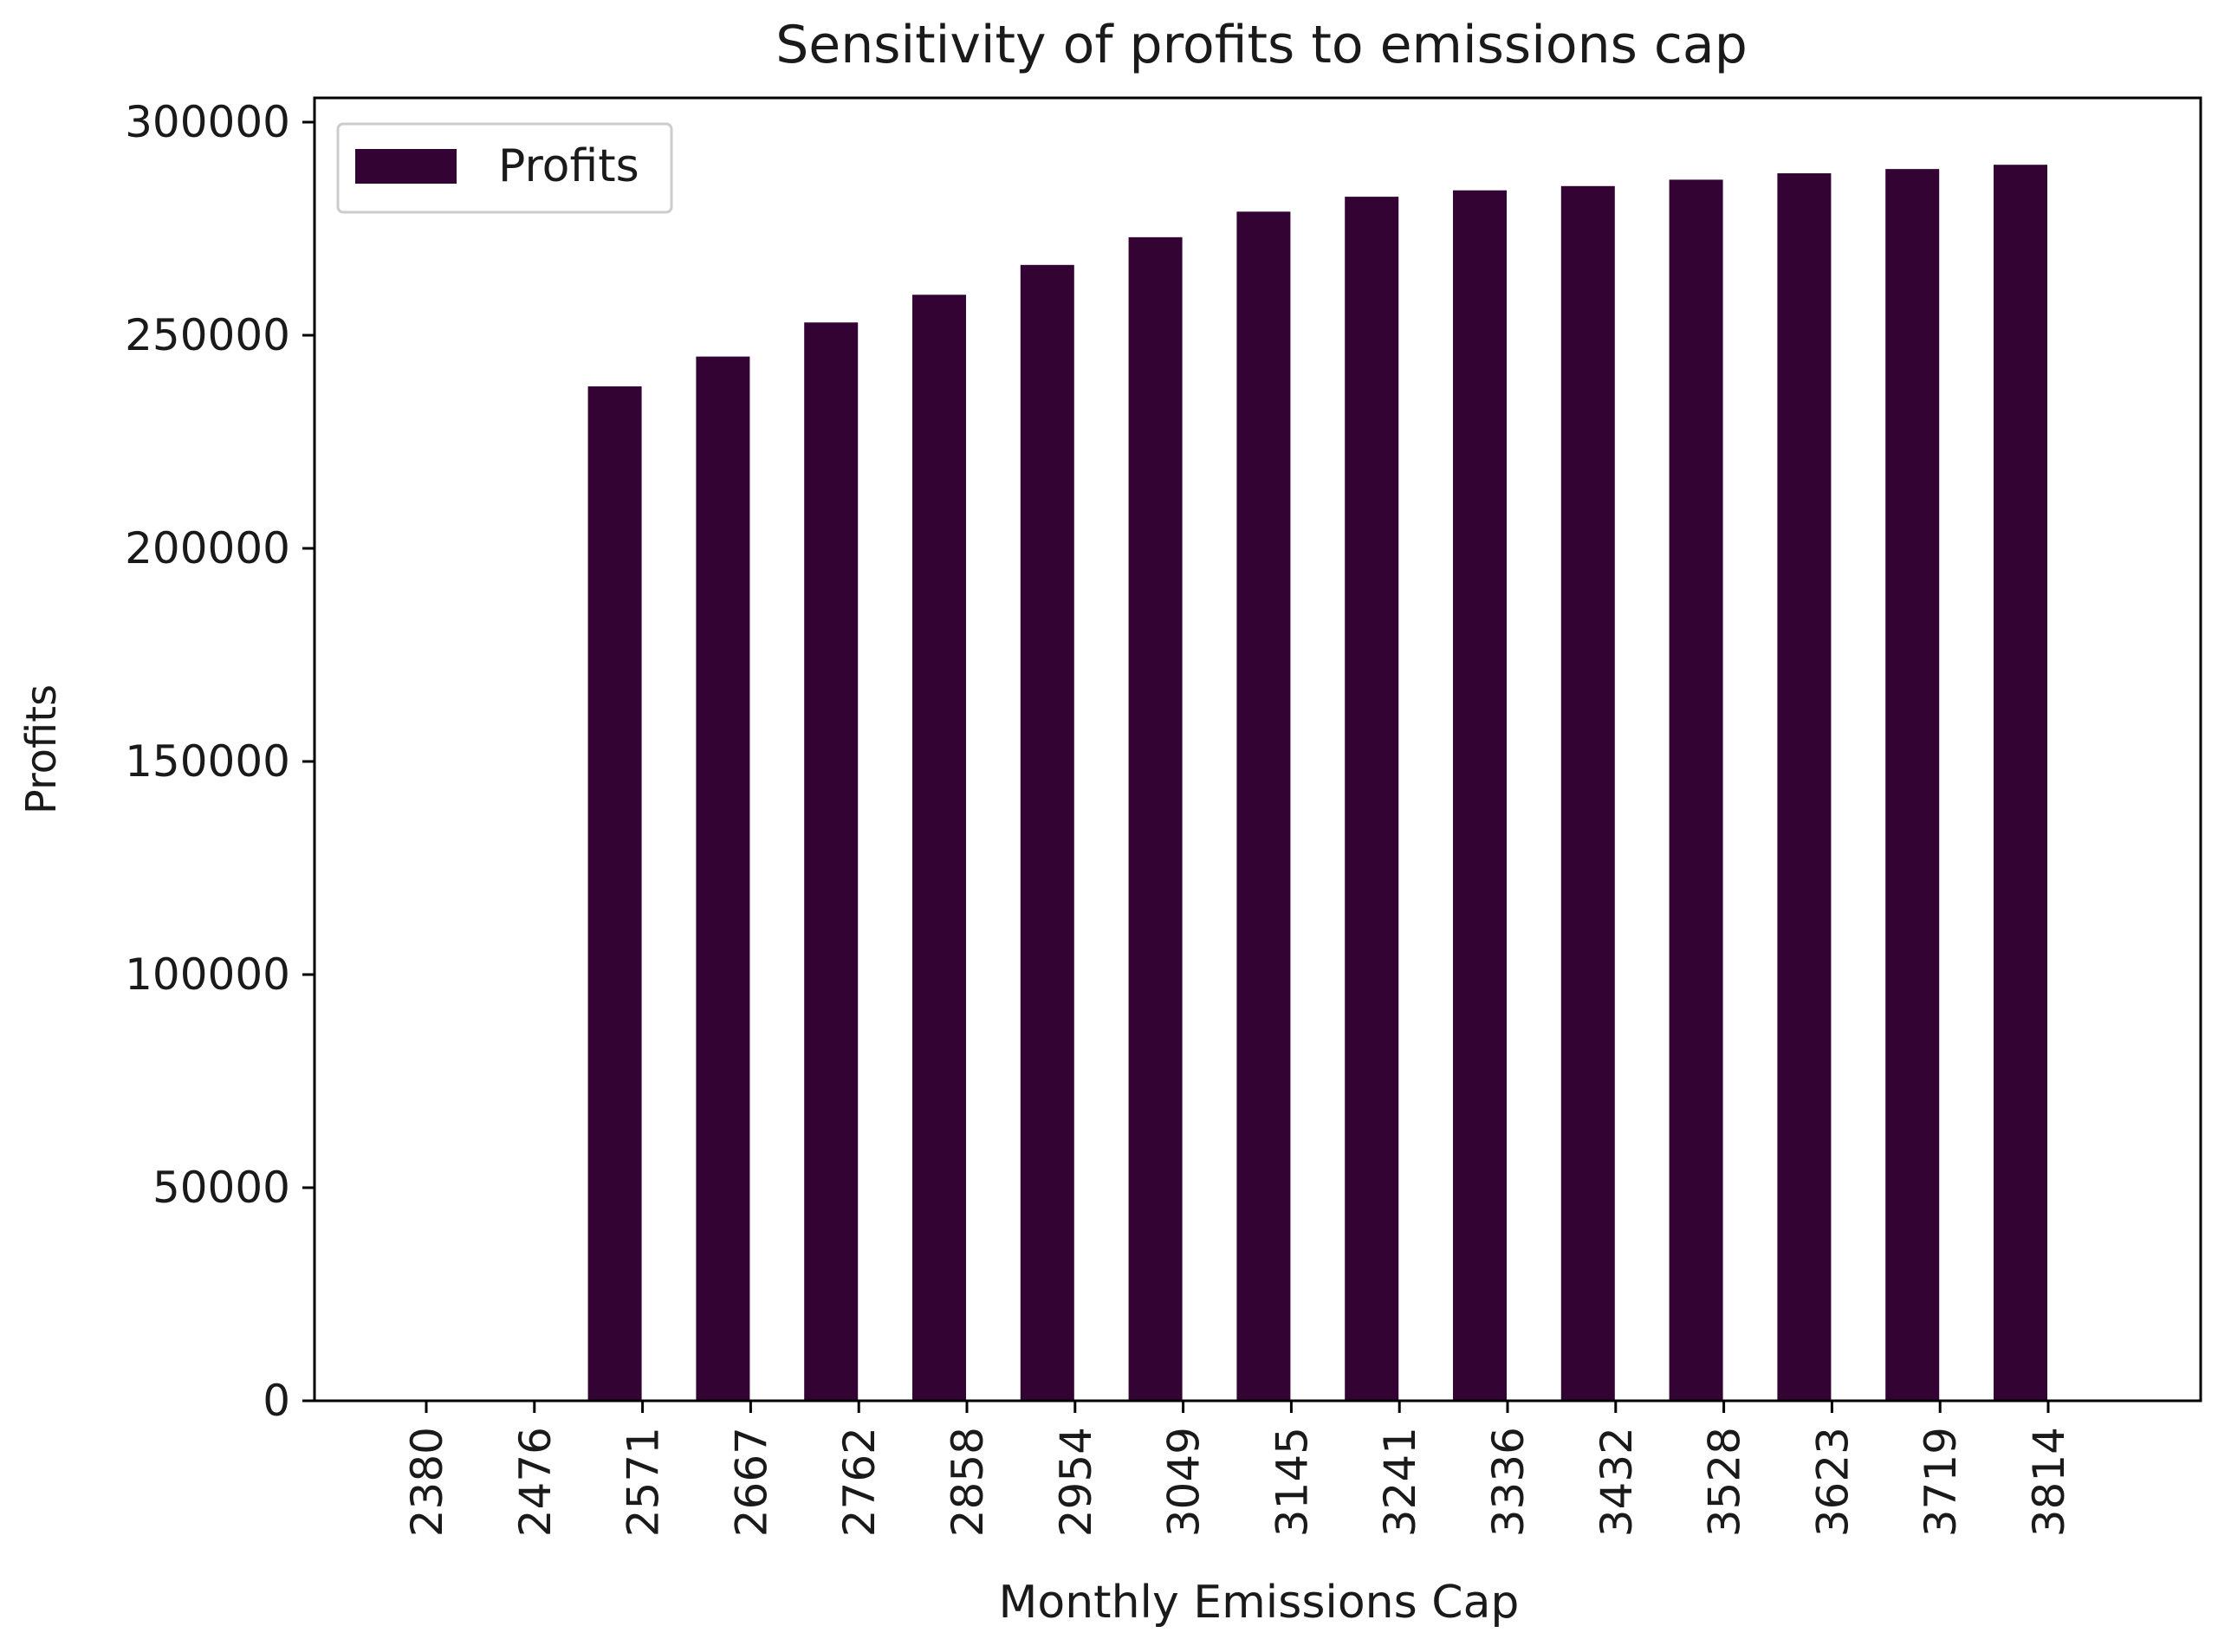 This screenshot has height=1652, width=2231. Describe the element at coordinates (1292, 1482) in the screenshot. I see `x-tick-label: 3145` at that location.